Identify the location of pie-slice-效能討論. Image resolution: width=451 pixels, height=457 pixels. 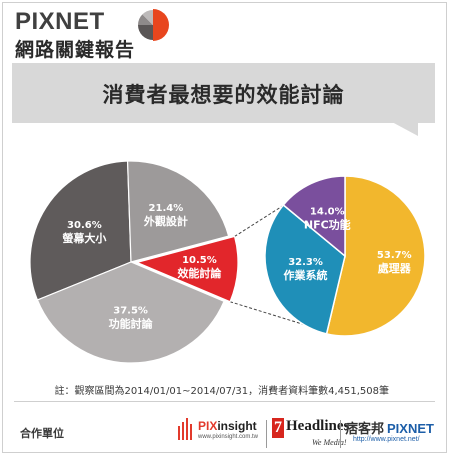
(187, 269).